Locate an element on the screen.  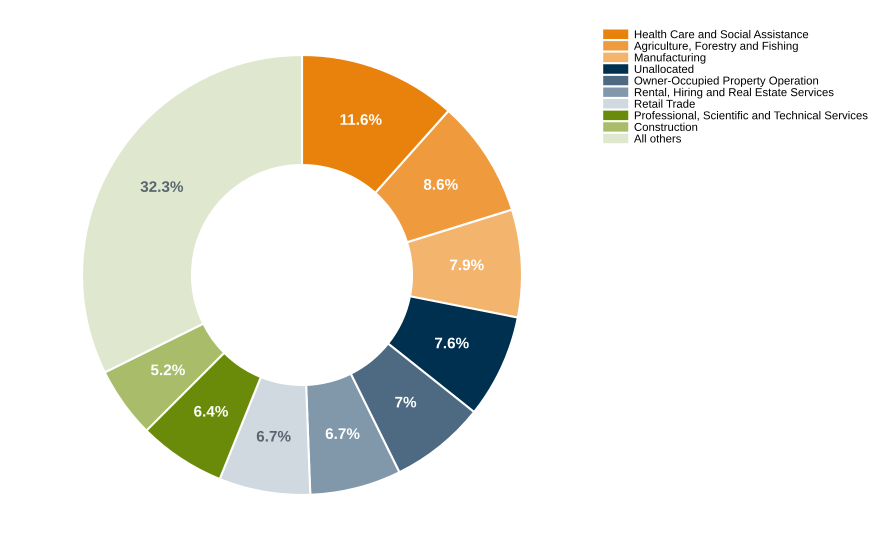
data-label: 7.9% is located at coordinates (467, 264).